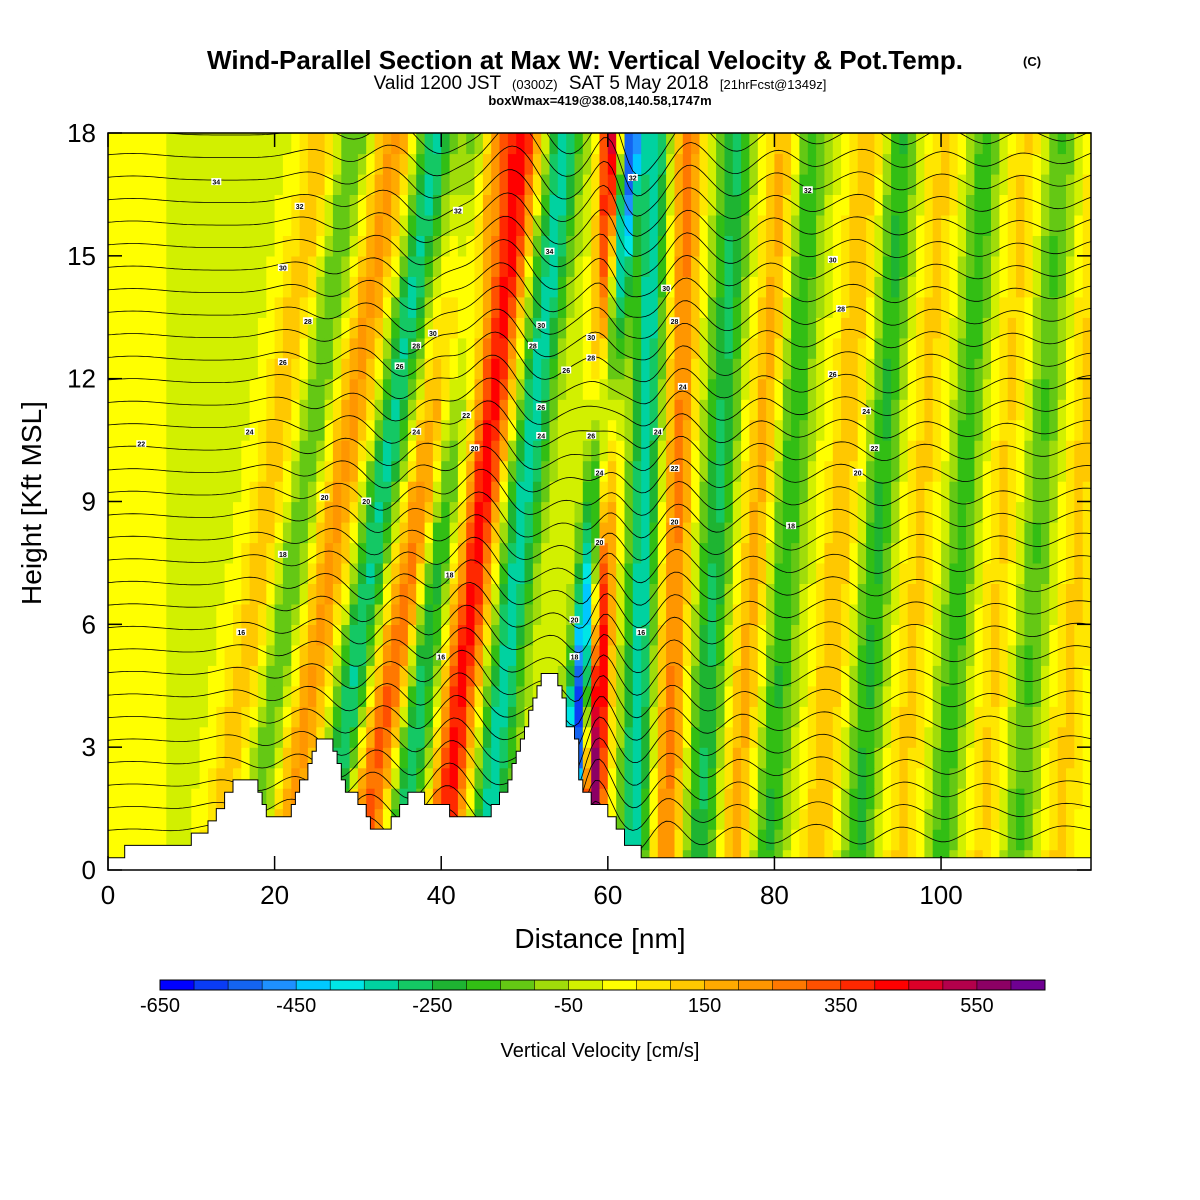  Describe the element at coordinates (279, 985) in the screenshot. I see `colorbar-swatch` at that location.